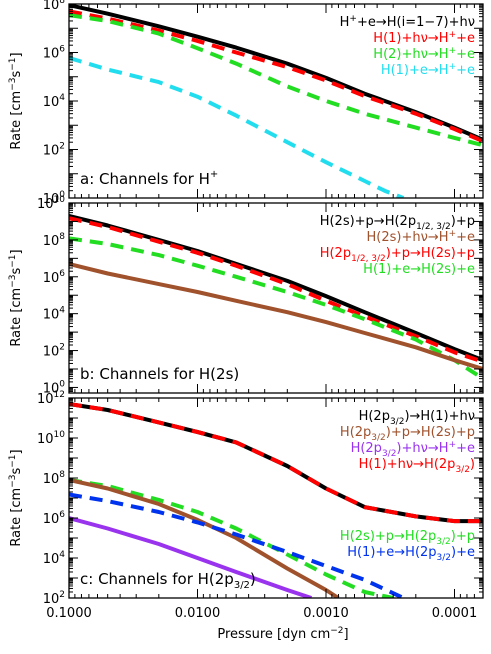 The width and height of the screenshot is (491, 654). Describe the element at coordinates (168, 580) in the screenshot. I see `panel-label: c: Channels for H(2p3/2)` at that location.